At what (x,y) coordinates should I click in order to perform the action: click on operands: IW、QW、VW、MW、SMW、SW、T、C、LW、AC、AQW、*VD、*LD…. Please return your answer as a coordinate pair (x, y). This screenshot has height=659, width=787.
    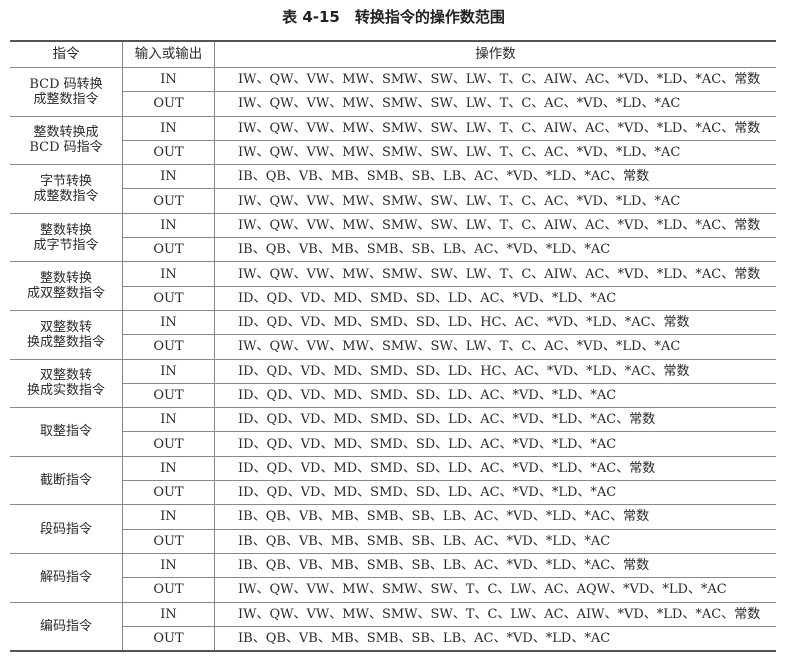
    Looking at the image, I should click on (495, 590).